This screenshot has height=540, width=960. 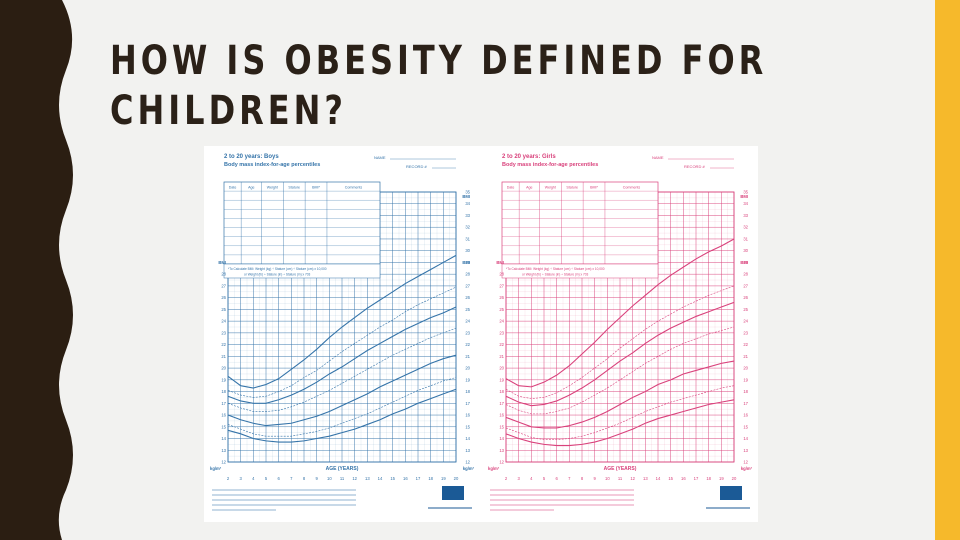 What do you see at coordinates (550, 188) in the screenshot?
I see `record-table-header: Weight` at bounding box center [550, 188].